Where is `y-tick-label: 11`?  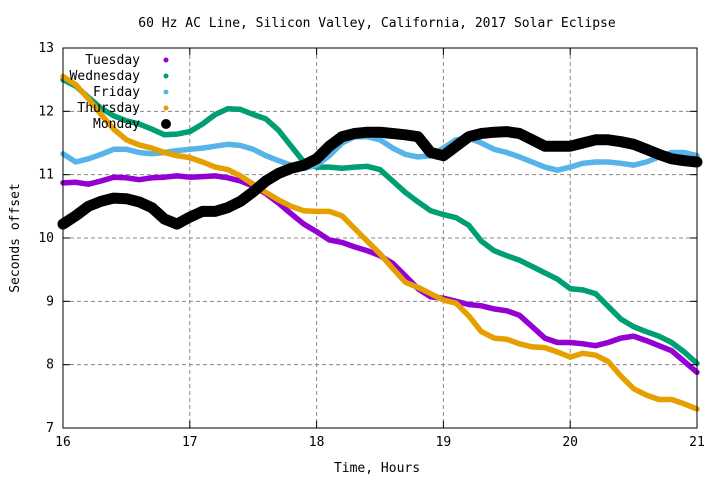
y-tick-label: 11 is located at coordinates (46, 175).